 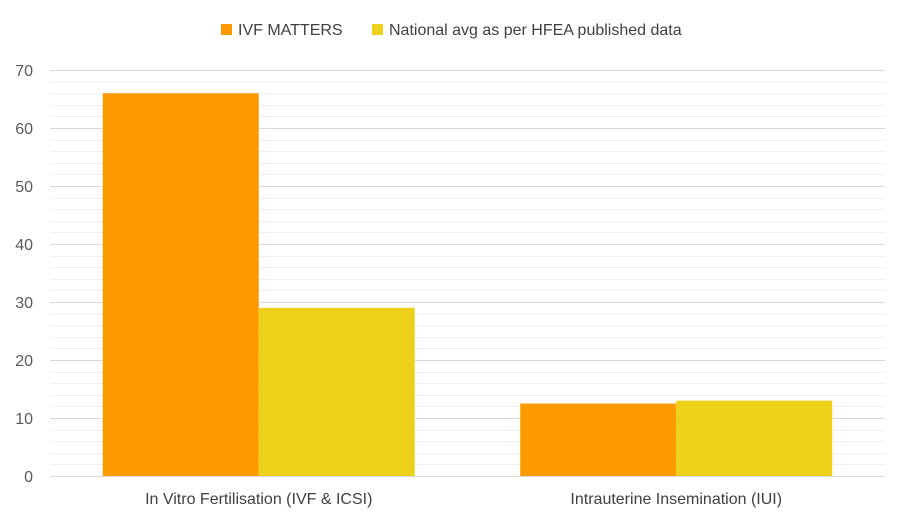 What do you see at coordinates (24, 71) in the screenshot?
I see `y-tick-label: 70` at bounding box center [24, 71].